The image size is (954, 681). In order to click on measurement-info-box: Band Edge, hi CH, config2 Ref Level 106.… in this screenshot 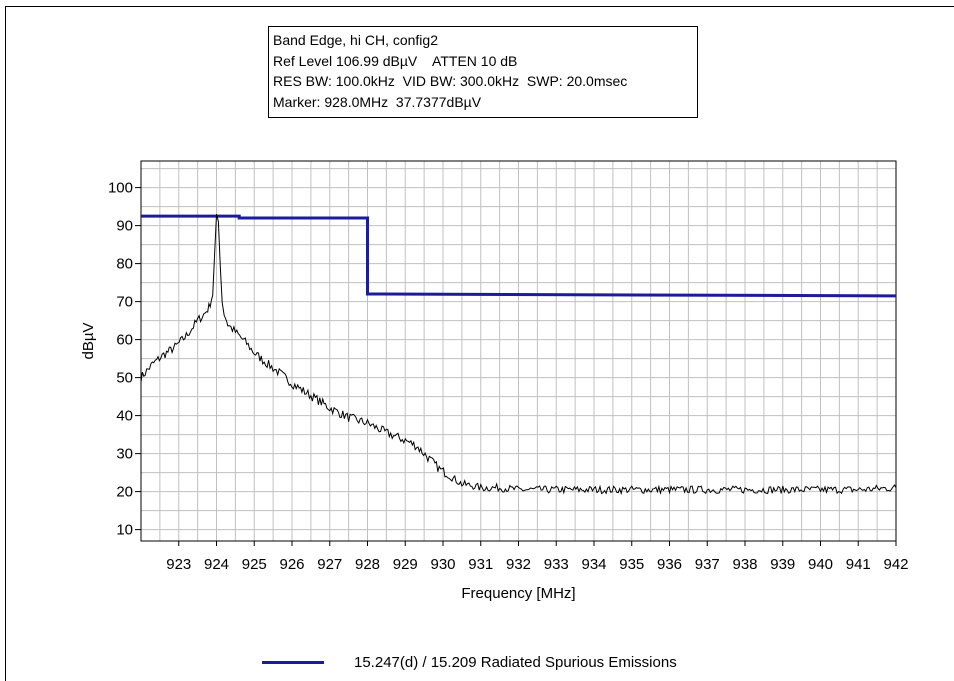, I will do `click(483, 72)`.